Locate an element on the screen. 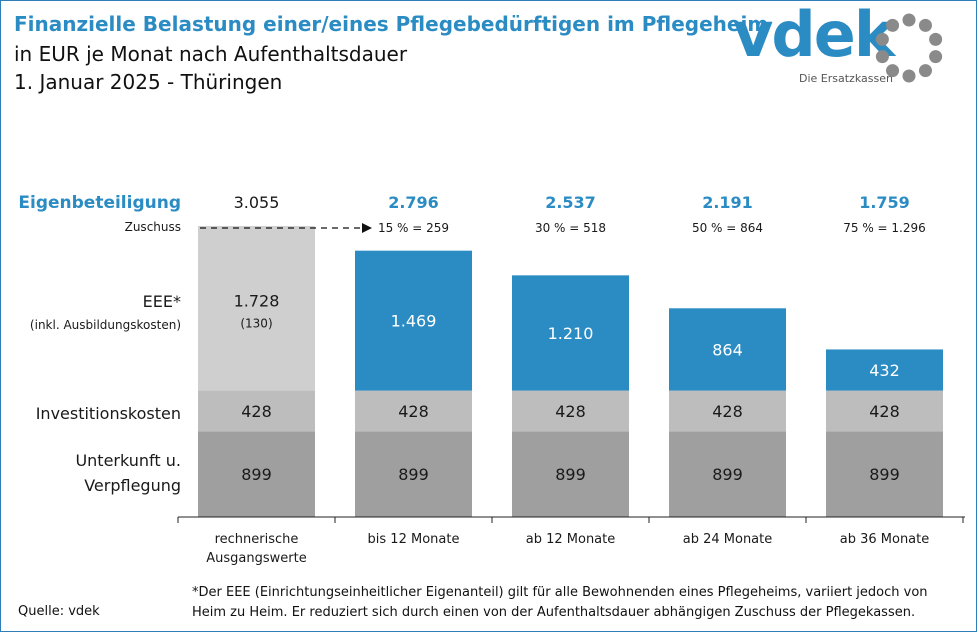 This screenshot has height=632, width=977. x-tick-label: bis 12 Monate is located at coordinates (414, 539).